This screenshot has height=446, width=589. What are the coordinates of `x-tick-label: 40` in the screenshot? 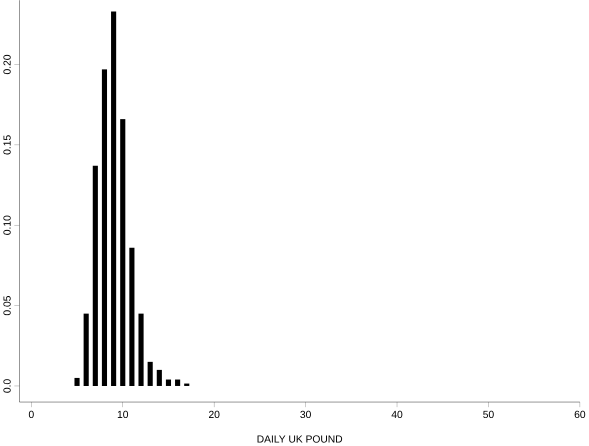 It's located at (397, 414).